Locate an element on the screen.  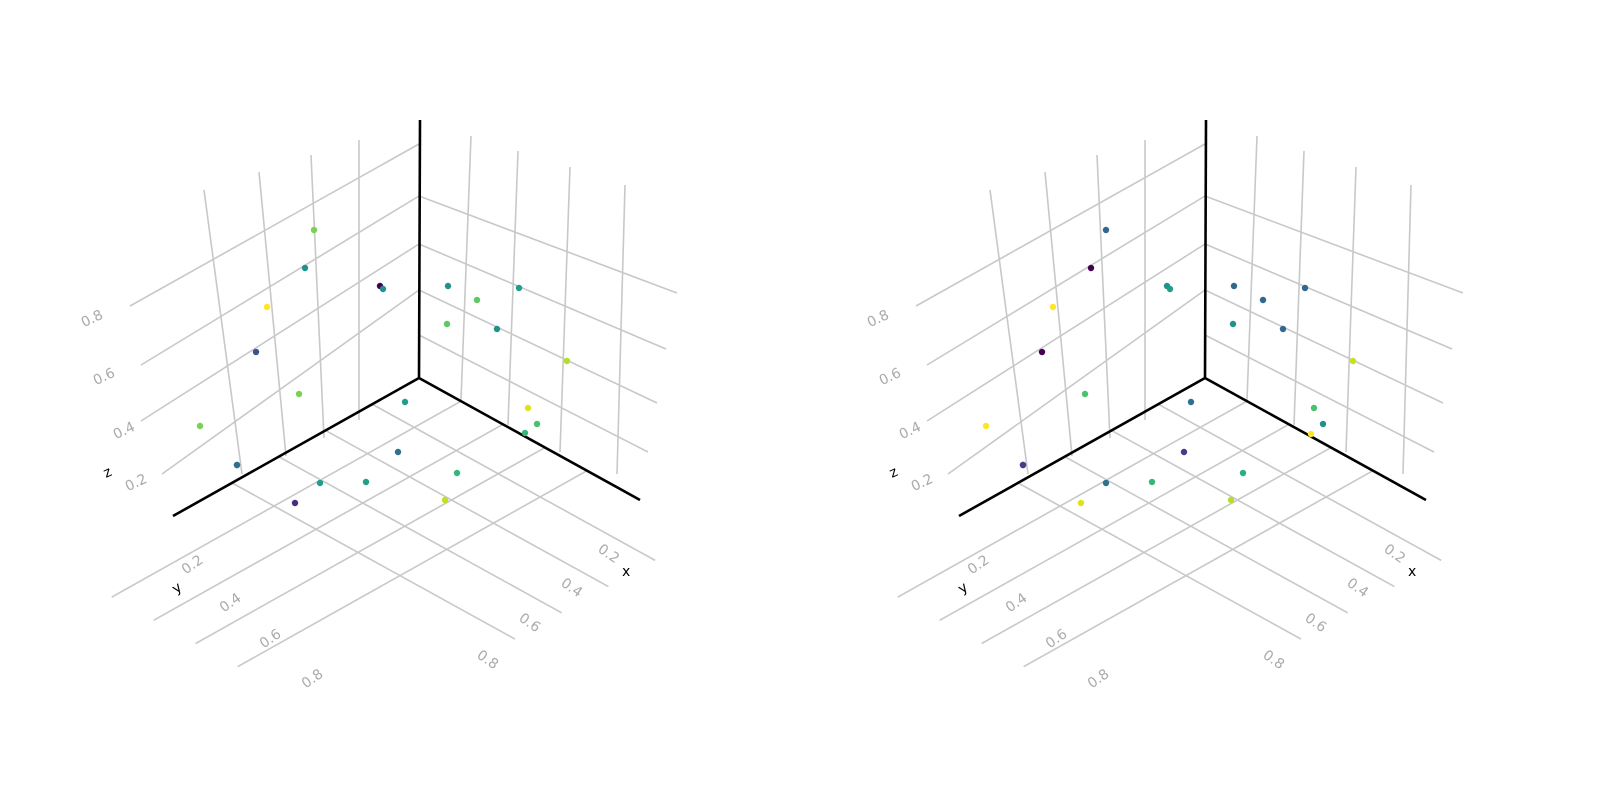
z-tick-label: 0.8 is located at coordinates (92, 319).